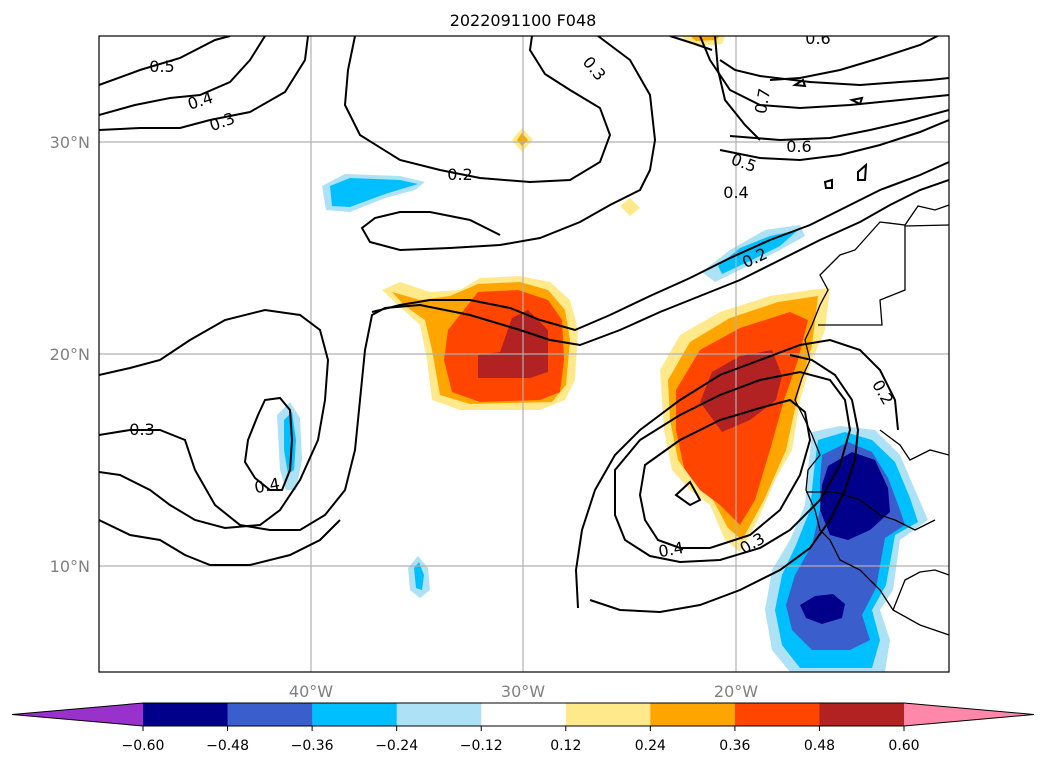 The width and height of the screenshot is (1047, 765). What do you see at coordinates (736, 691) in the screenshot?
I see `lon-tick-label: 20°W` at bounding box center [736, 691].